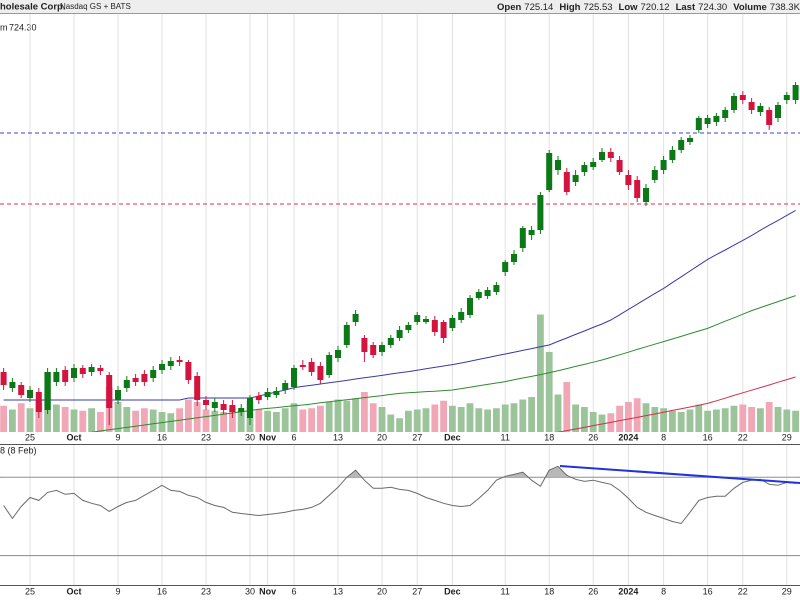 Image resolution: width=800 pixels, height=600 pixels. Describe the element at coordinates (538, 7) in the screenshot. I see `quote-value: 725.14` at that location.